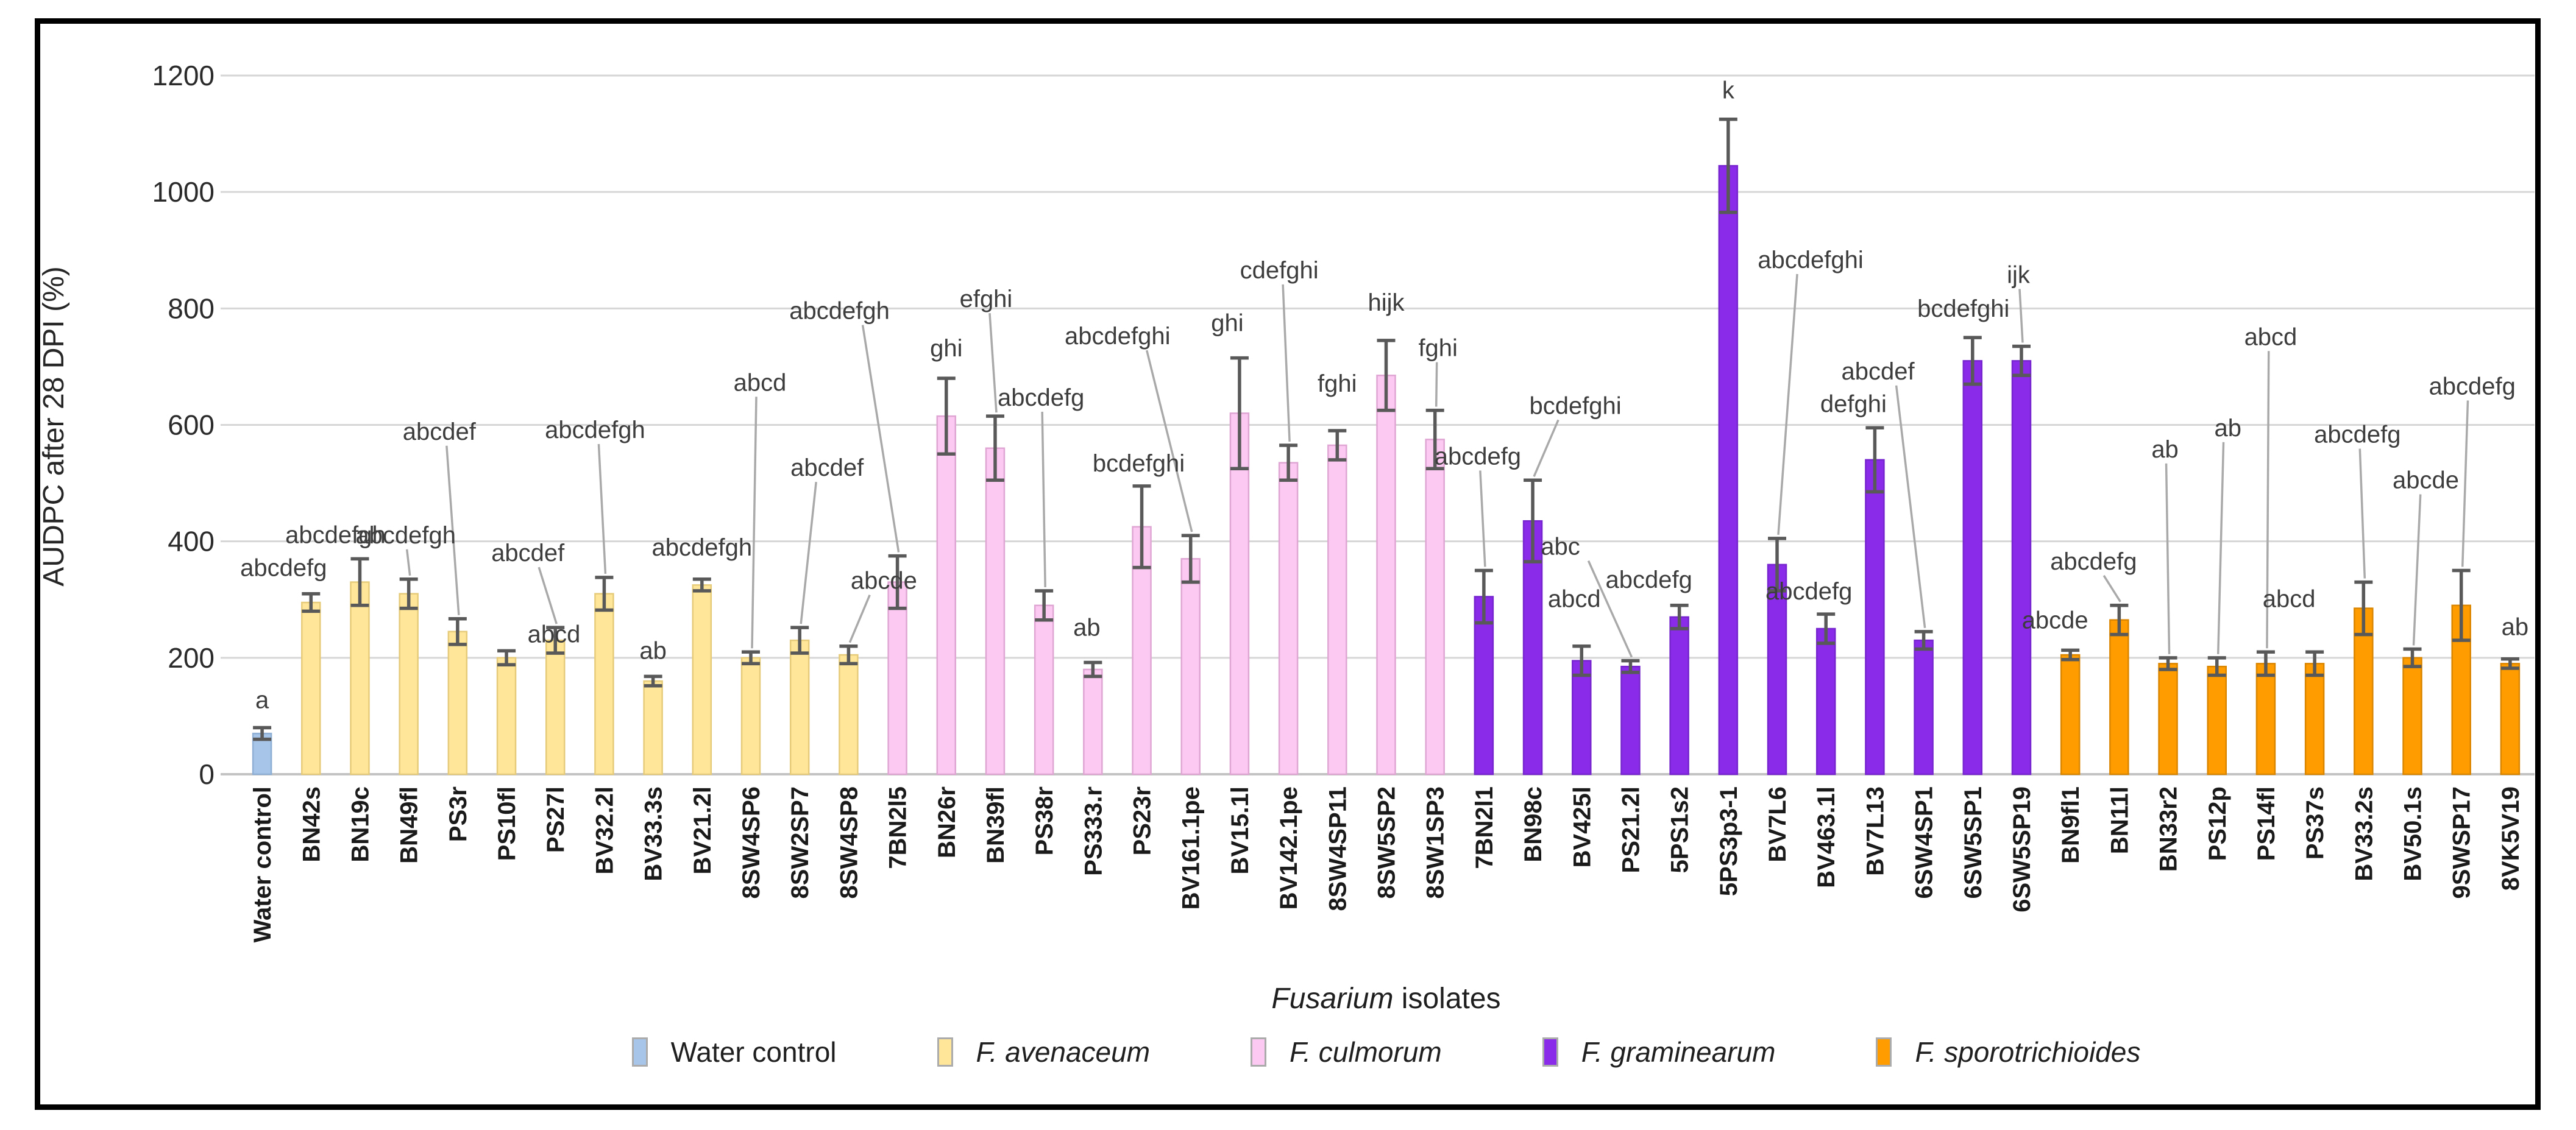 The width and height of the screenshot is (2576, 1130). I want to click on y-tick-label: 600, so click(191, 425).